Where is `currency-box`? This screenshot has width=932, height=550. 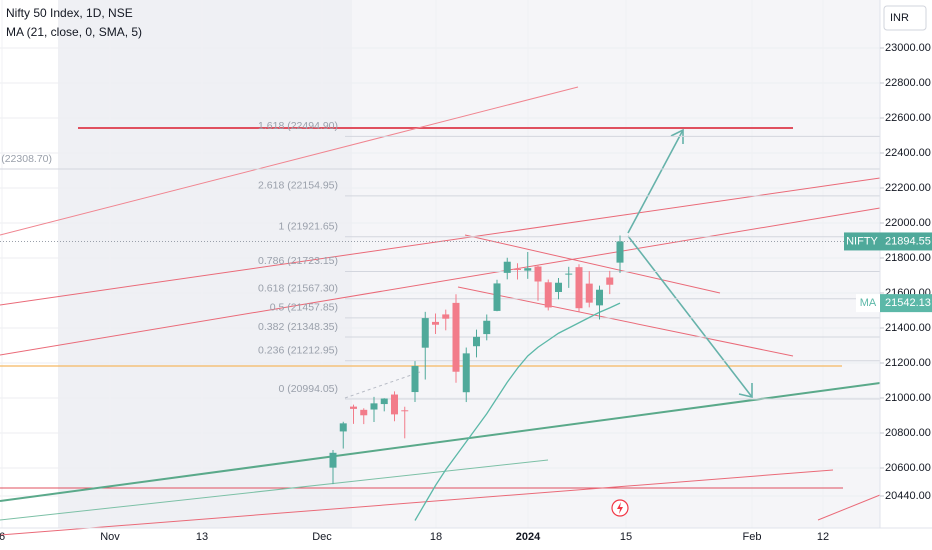 currency-box is located at coordinates (905, 18).